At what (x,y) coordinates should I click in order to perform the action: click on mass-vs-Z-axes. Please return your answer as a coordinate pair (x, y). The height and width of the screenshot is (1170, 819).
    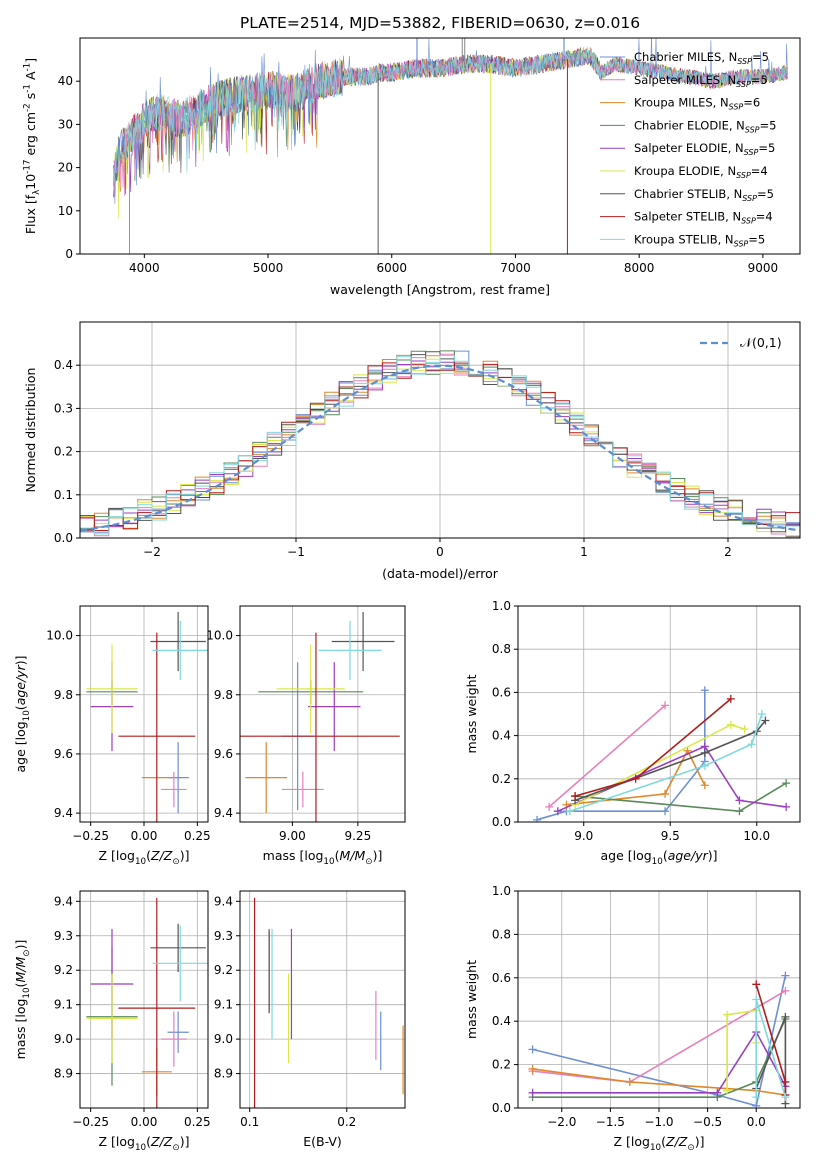
    Looking at the image, I should click on (144, 999).